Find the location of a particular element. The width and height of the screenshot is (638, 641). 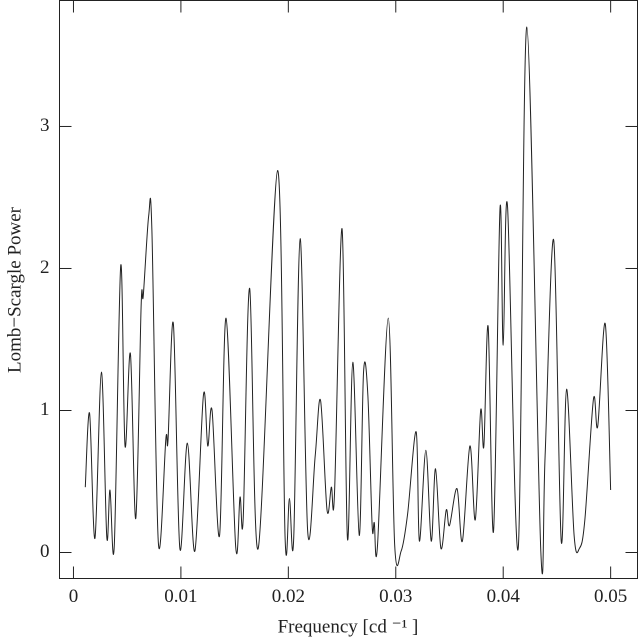

x-tick-label: 0.05 is located at coordinates (610, 596).